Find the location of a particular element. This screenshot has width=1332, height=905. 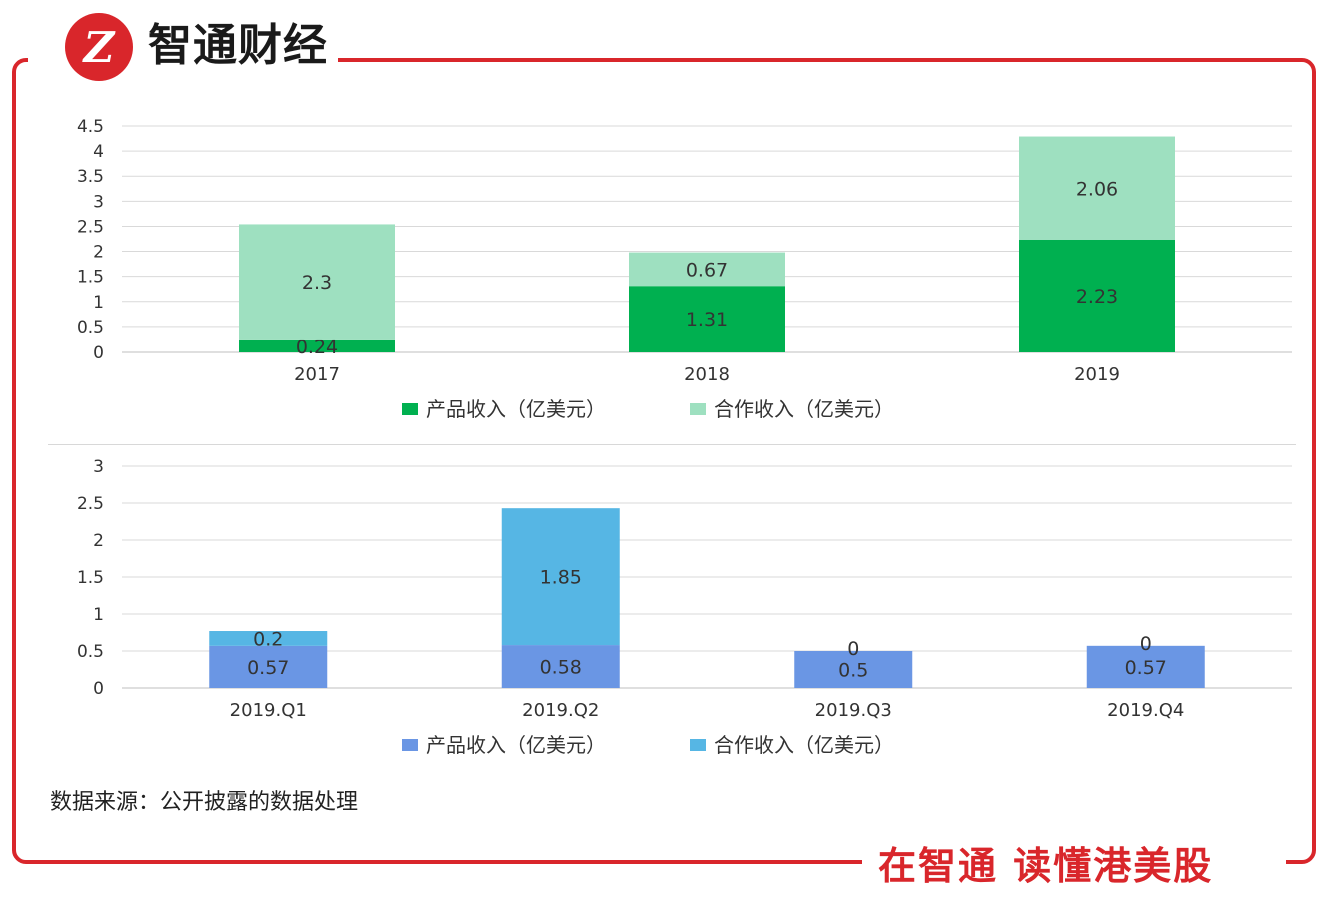

data-label: 2.23 is located at coordinates (1097, 297).